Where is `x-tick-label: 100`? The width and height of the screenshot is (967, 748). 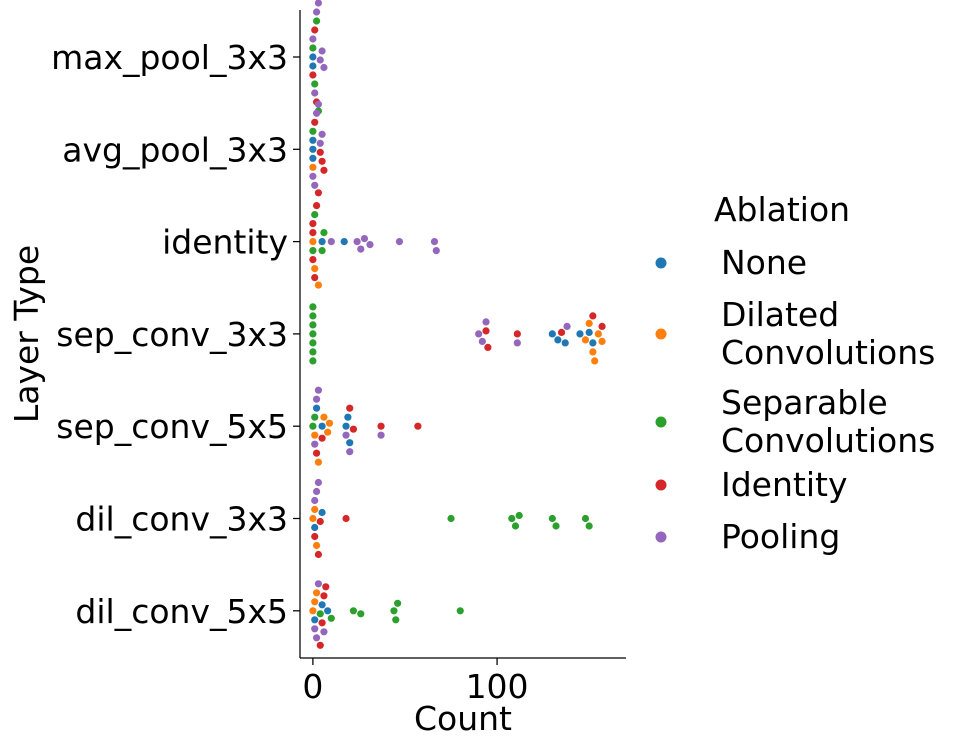 x-tick-label: 100 is located at coordinates (497, 686).